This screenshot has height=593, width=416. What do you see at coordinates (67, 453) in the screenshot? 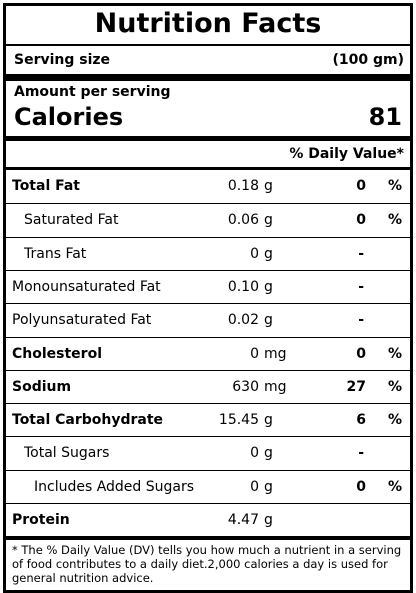
I see `nutrient-name: Total Sugars` at bounding box center [67, 453].